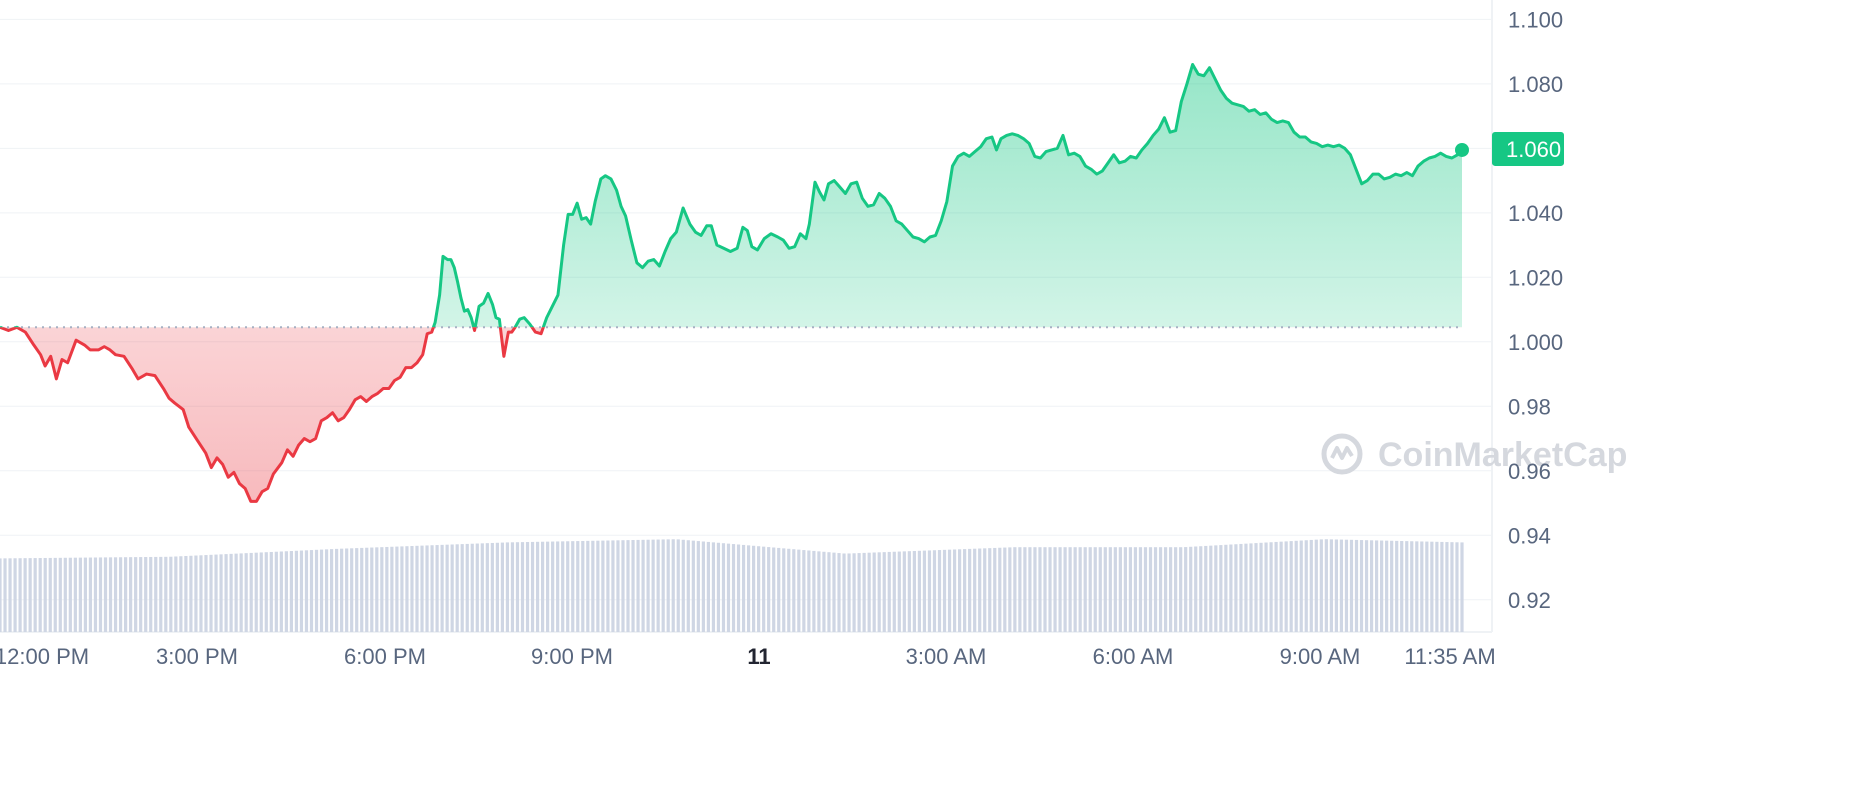  I want to click on current-price-label: 1.060, so click(1533, 149).